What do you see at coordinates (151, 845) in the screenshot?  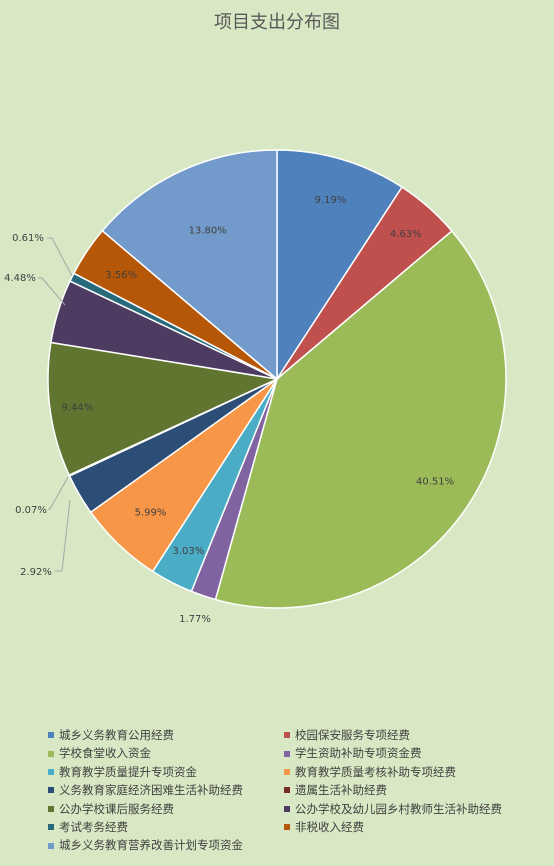 I see `legend-label: 城乡义务教育营养改善计划专项资金` at bounding box center [151, 845].